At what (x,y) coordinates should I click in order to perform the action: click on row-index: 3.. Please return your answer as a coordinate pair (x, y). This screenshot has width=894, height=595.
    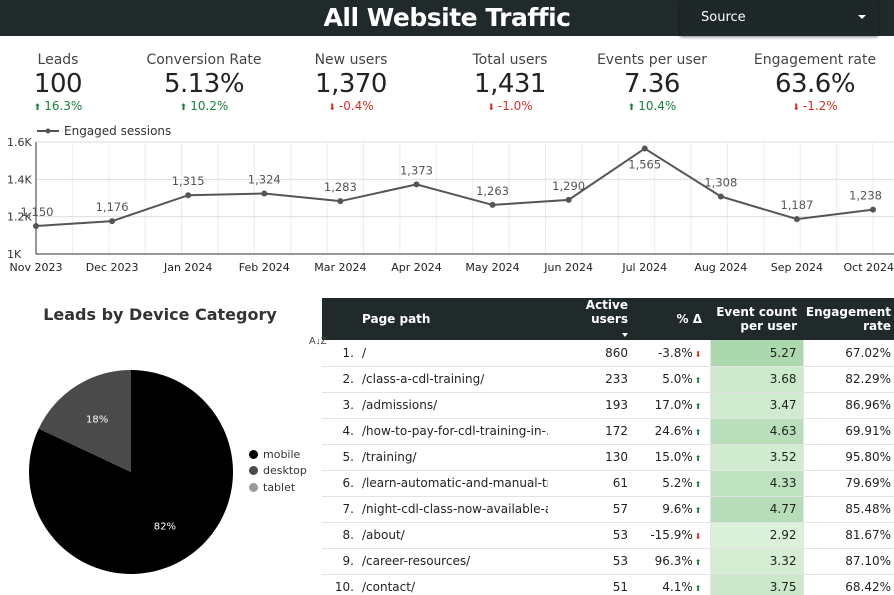
    Looking at the image, I should click on (348, 405).